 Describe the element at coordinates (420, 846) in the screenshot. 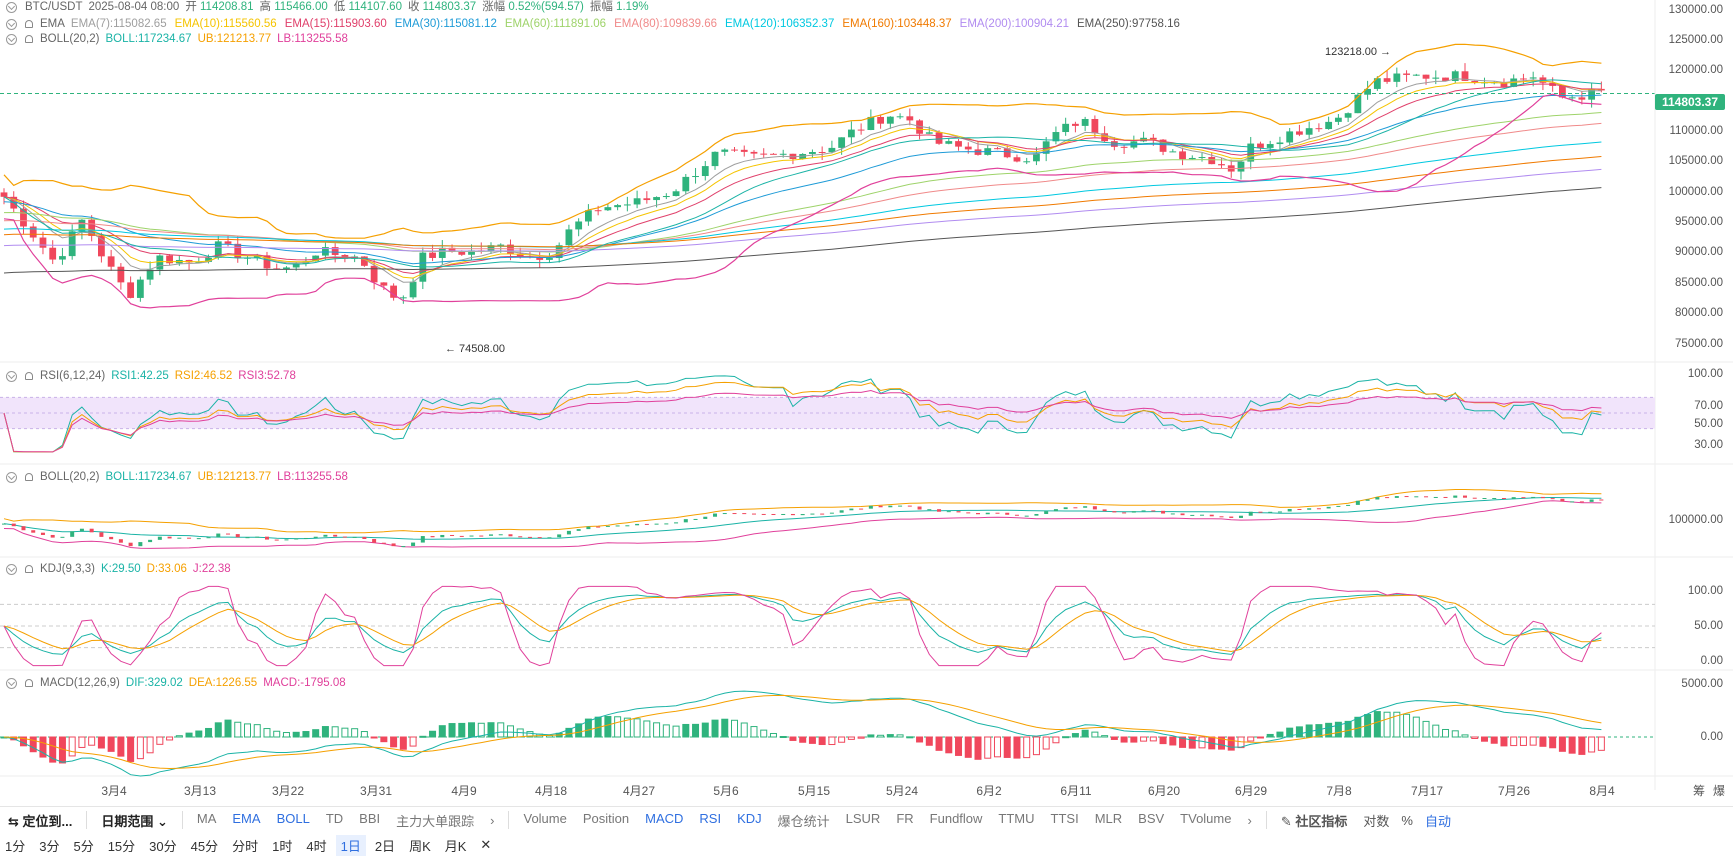

I see `timeframe-11: 周K` at that location.